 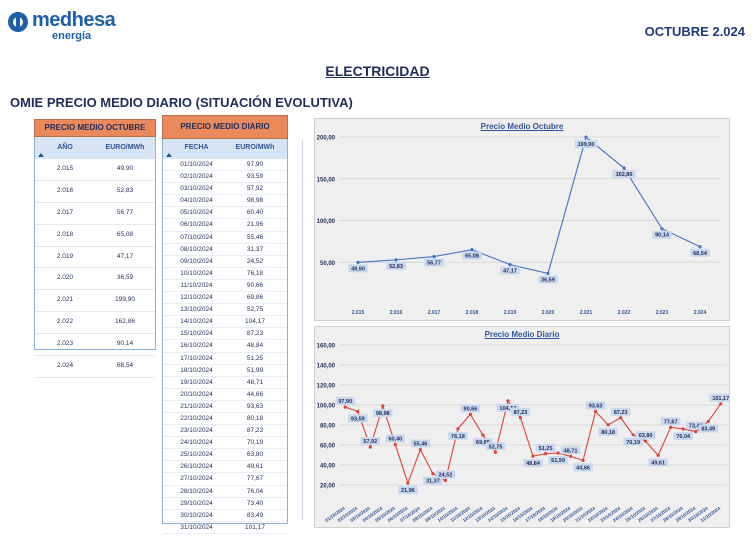 What do you see at coordinates (196, 455) in the screenshot?
I see `date-cell: 25/10/2024` at bounding box center [196, 455].